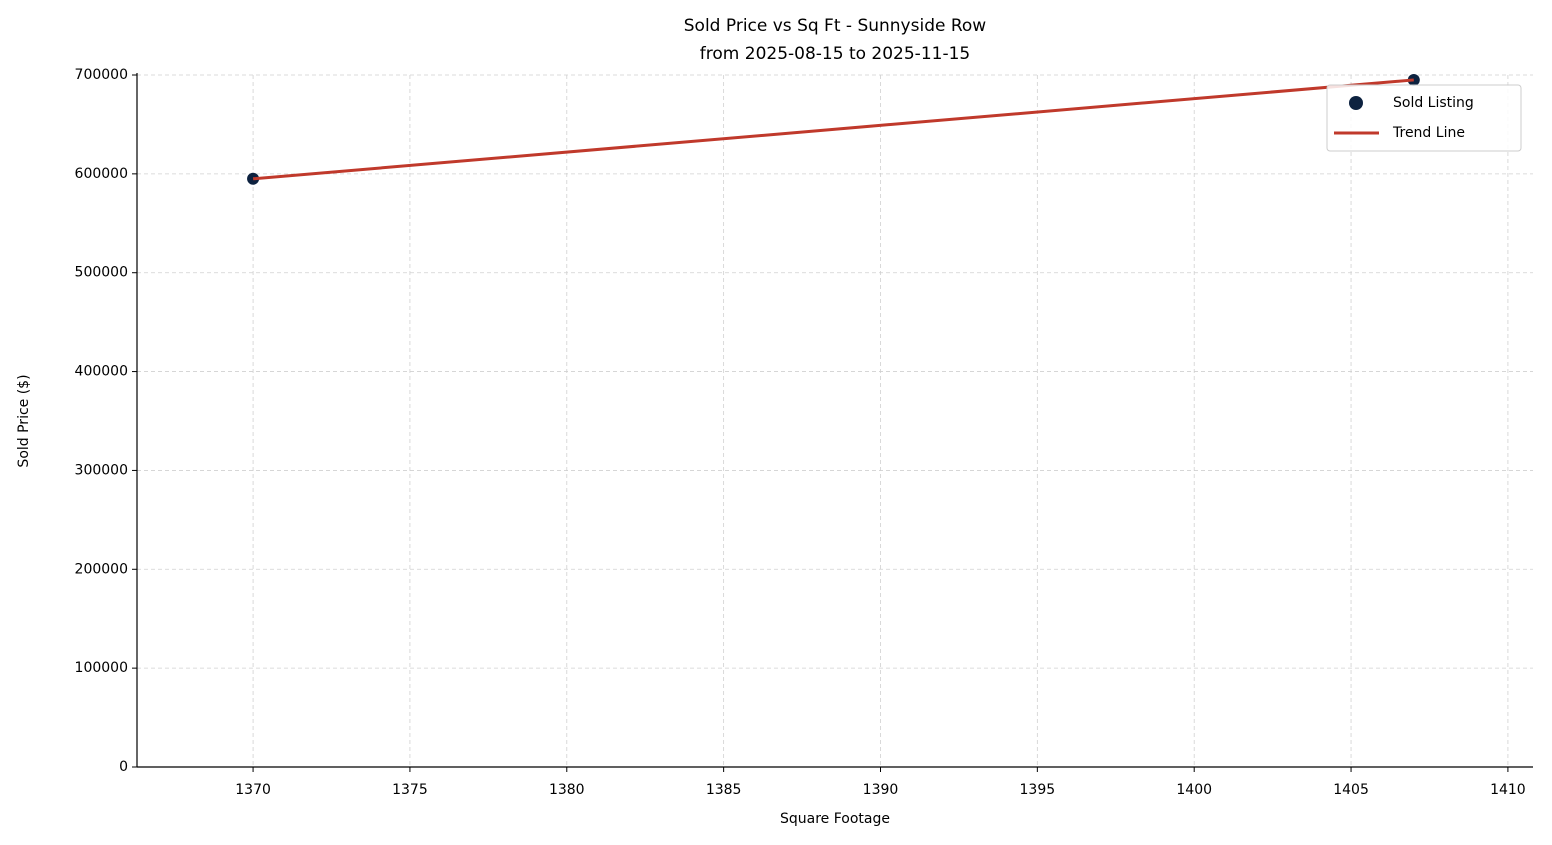  What do you see at coordinates (835, 26) in the screenshot?
I see `chart-title: Sold Price vs Sq Ft - Sunnyside Row` at bounding box center [835, 26].